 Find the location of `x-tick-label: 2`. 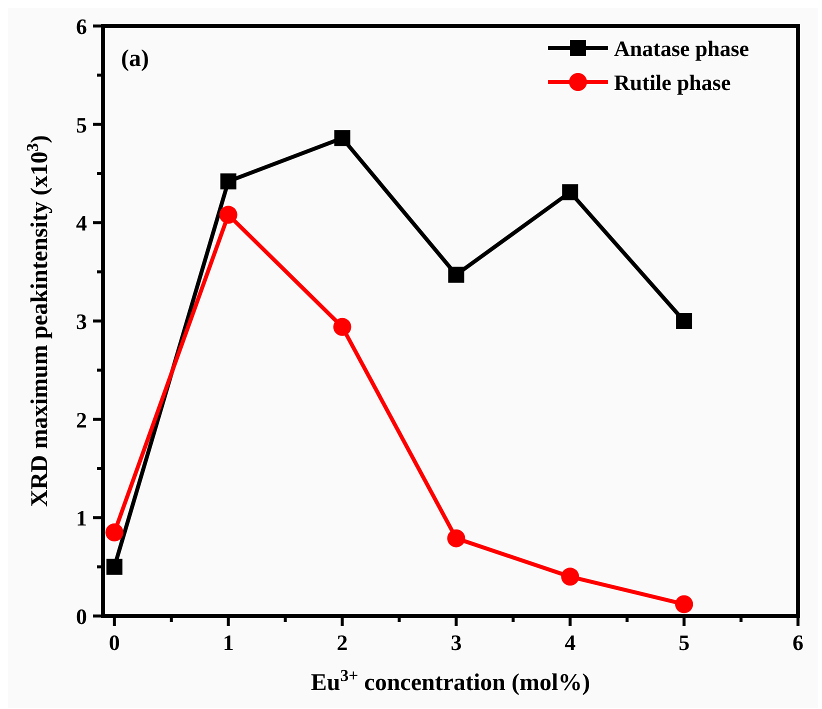

x-tick-label: 2 is located at coordinates (342, 642).